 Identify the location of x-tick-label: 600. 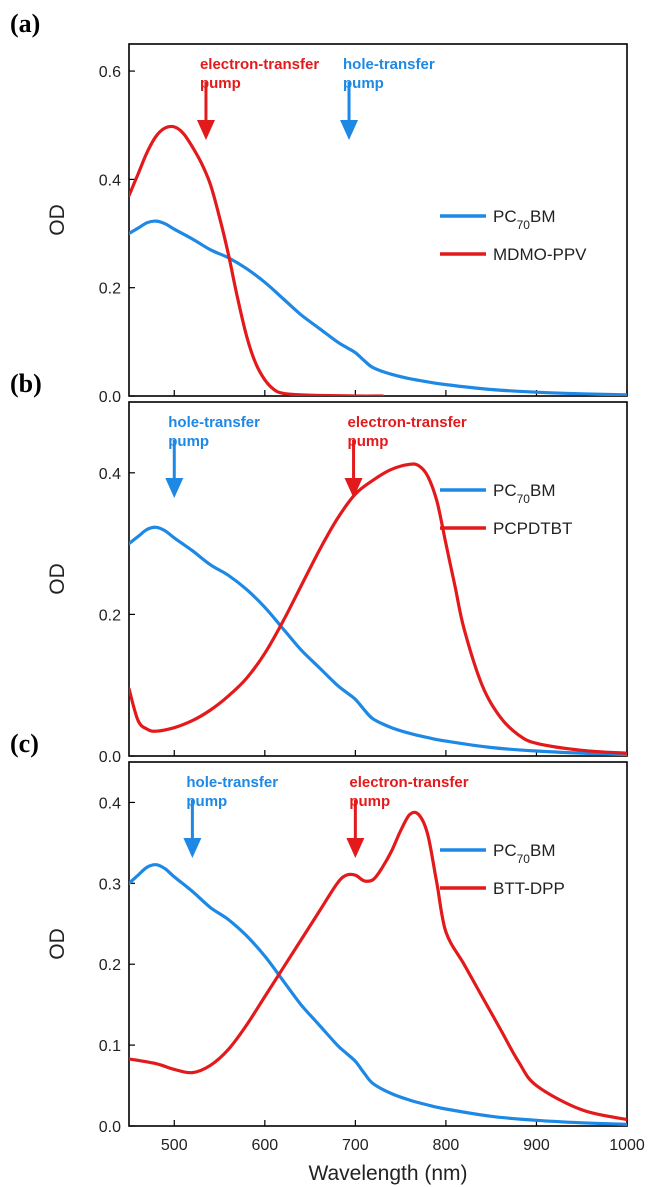
(264, 1145).